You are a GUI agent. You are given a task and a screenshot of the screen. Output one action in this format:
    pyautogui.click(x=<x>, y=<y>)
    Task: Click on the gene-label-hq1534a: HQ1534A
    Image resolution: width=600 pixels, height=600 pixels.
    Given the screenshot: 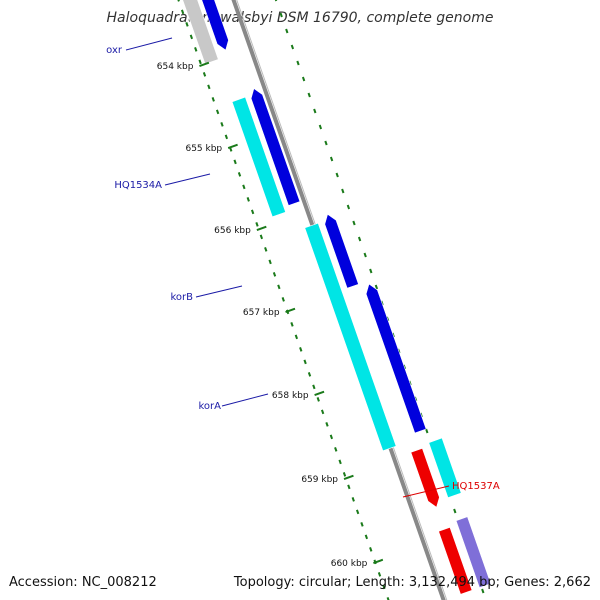 What is the action you would take?
    pyautogui.click(x=138, y=185)
    